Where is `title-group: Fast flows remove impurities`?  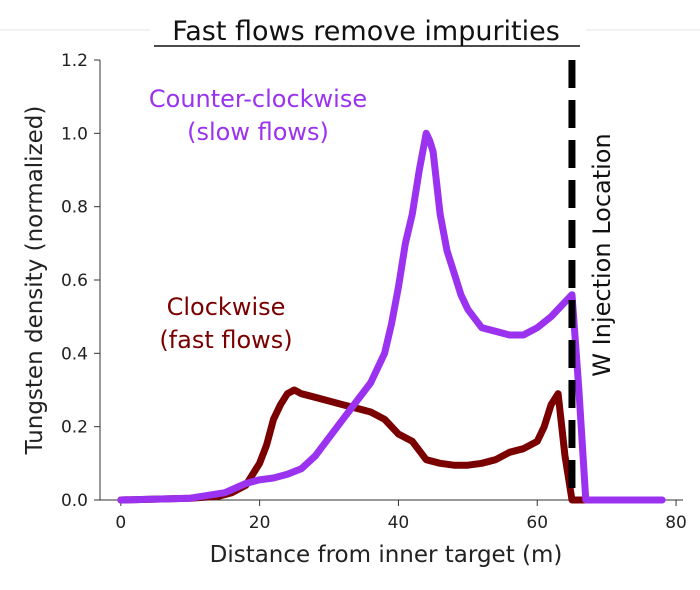 title-group: Fast flows remove impurities is located at coordinates (367, 31).